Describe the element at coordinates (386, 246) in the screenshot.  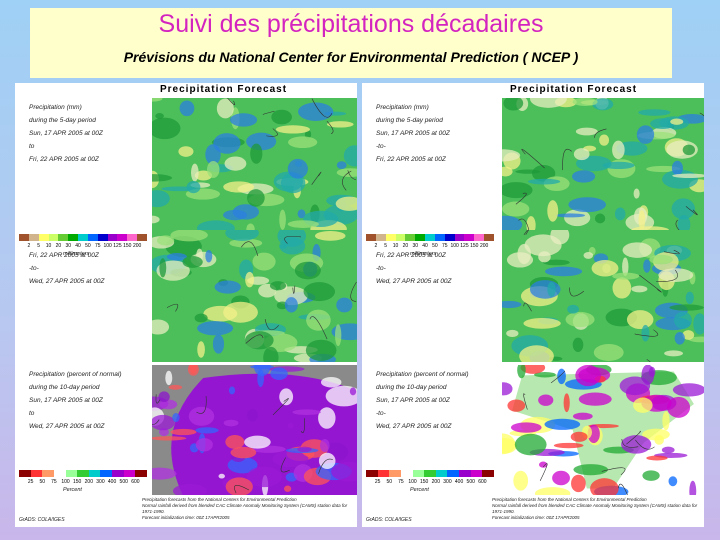
I see `legend-tick-label: 5` at that location.